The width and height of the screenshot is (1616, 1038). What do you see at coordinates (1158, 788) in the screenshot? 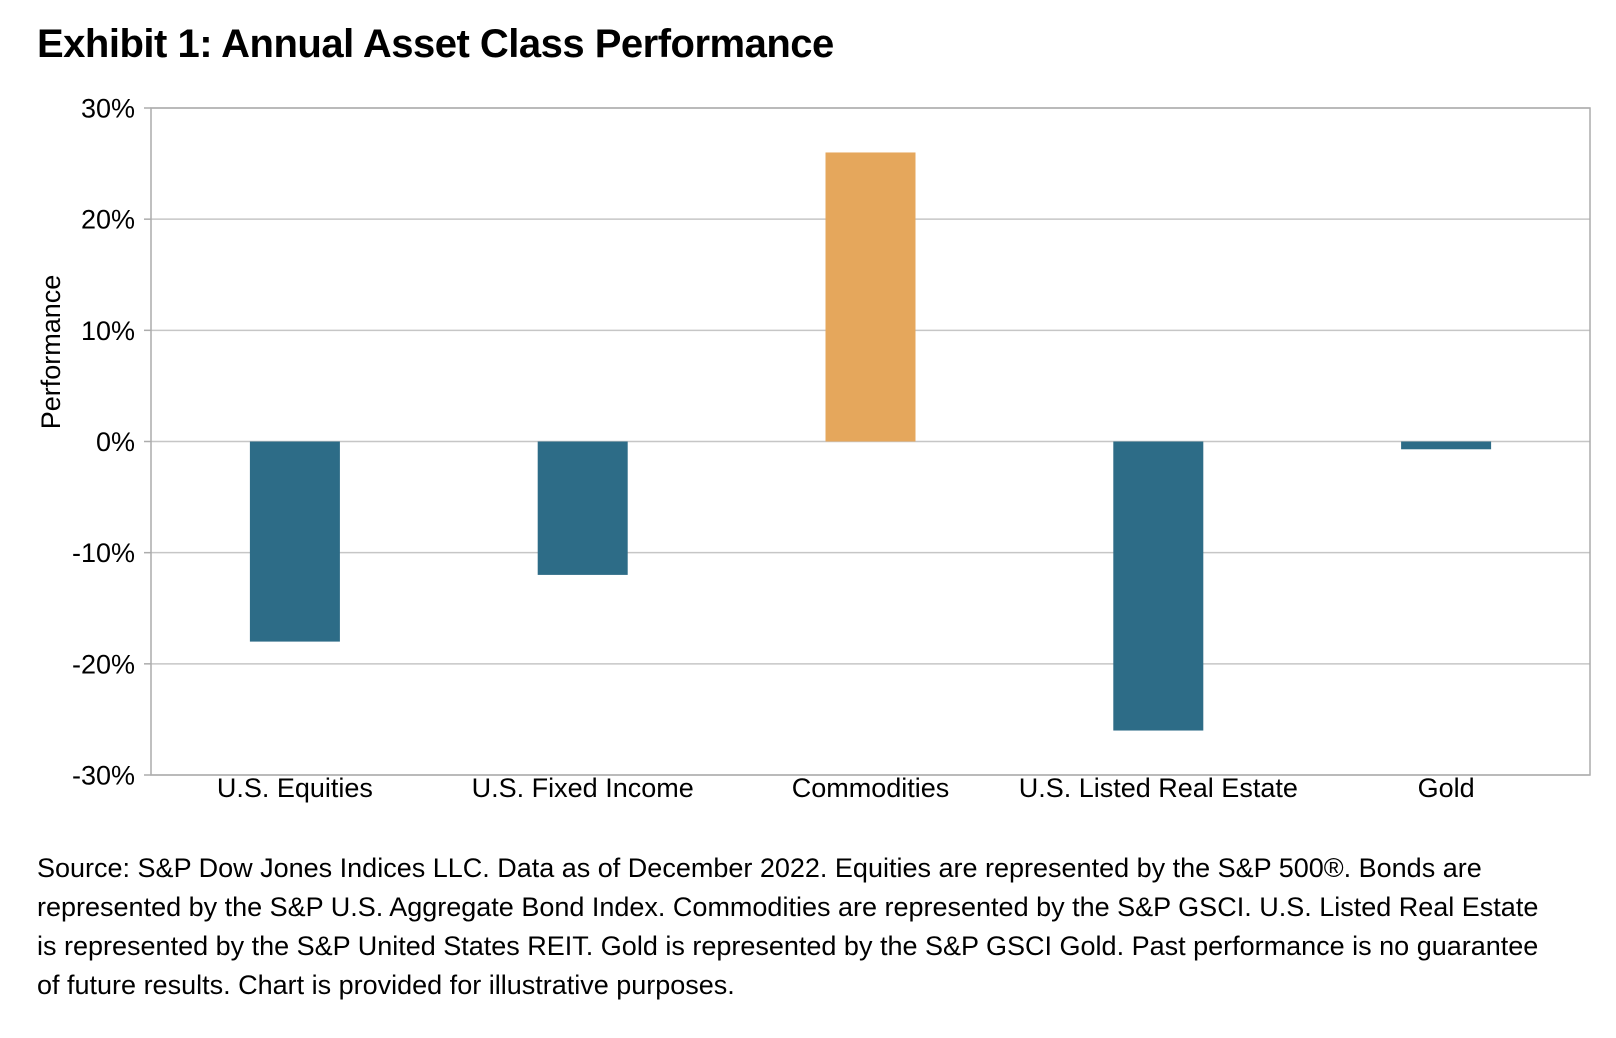
I see `x-category-label: U.S. Listed Real Estate` at bounding box center [1158, 788].